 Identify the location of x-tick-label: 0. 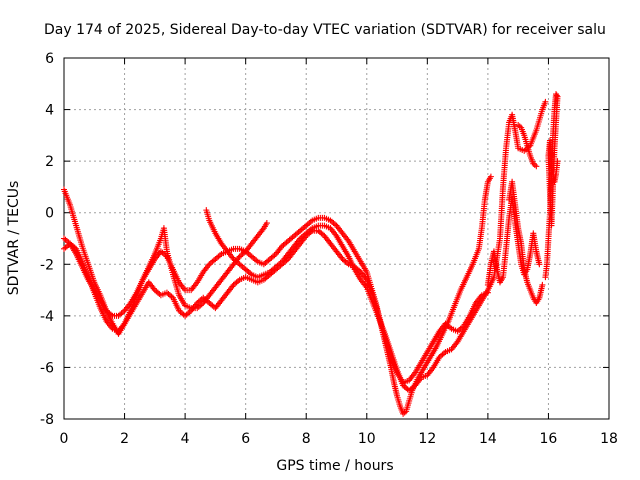
(64, 439).